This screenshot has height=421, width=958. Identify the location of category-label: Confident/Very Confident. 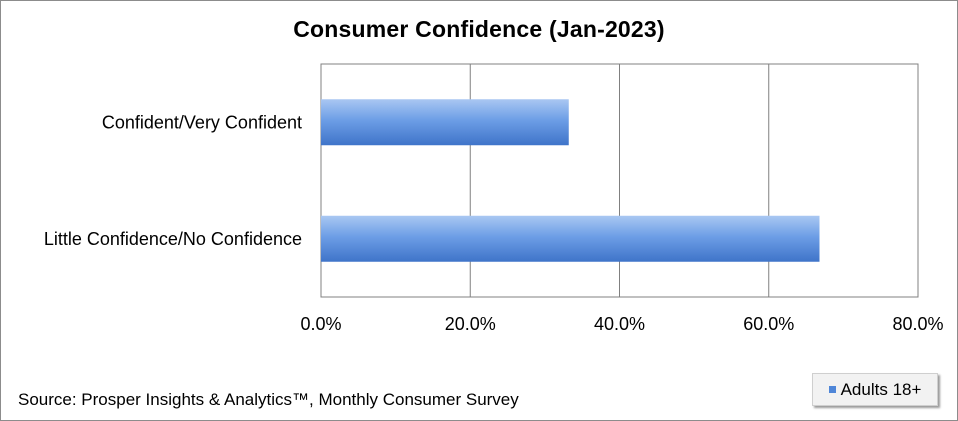
(202, 122).